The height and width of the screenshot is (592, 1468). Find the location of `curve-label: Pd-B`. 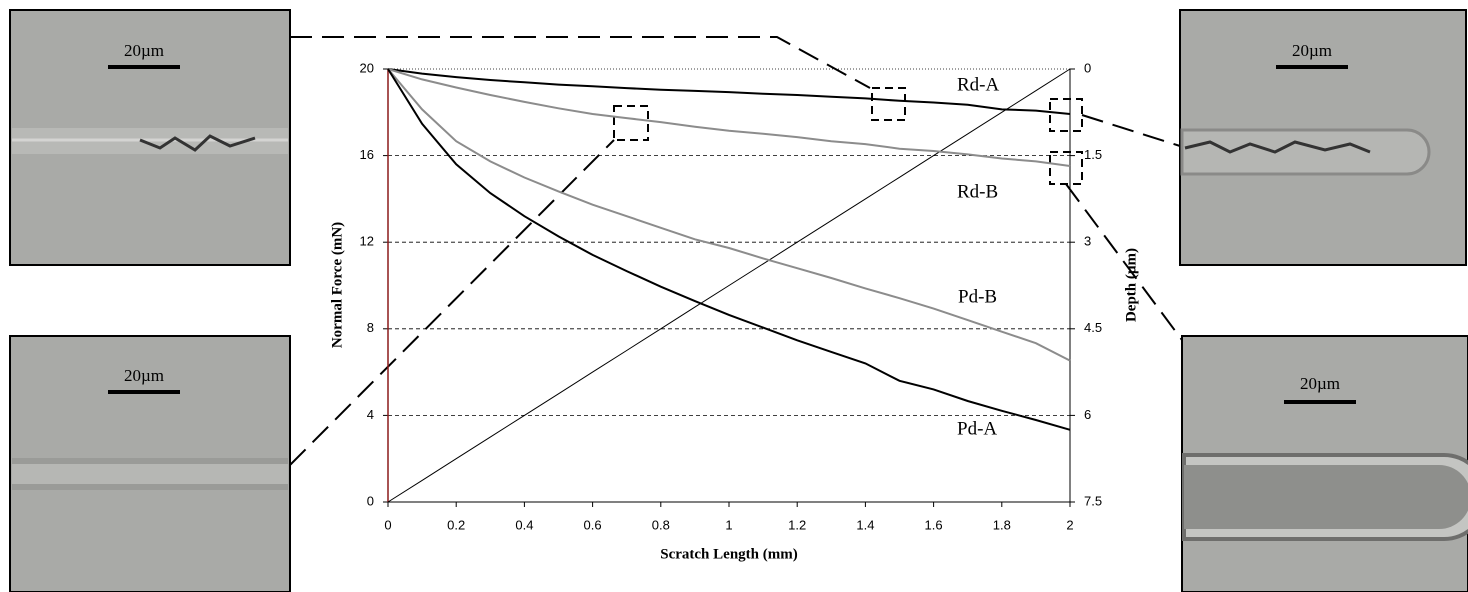

curve-label: Pd-B is located at coordinates (977, 296).